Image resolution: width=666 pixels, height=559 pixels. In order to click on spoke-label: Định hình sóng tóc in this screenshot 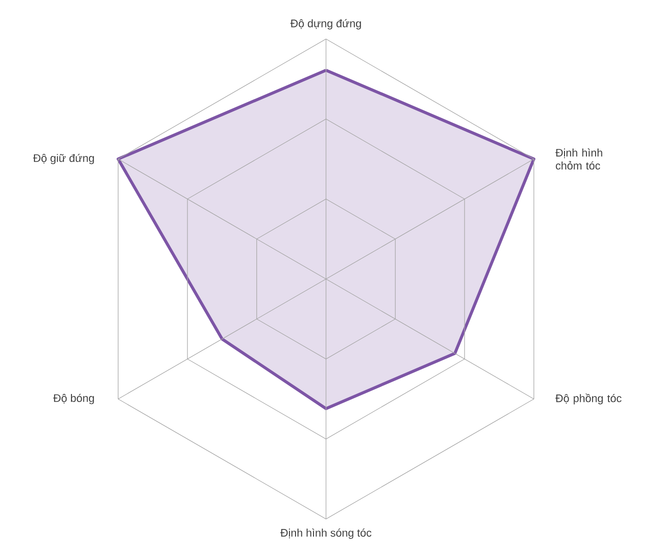, I will do `click(326, 533)`.